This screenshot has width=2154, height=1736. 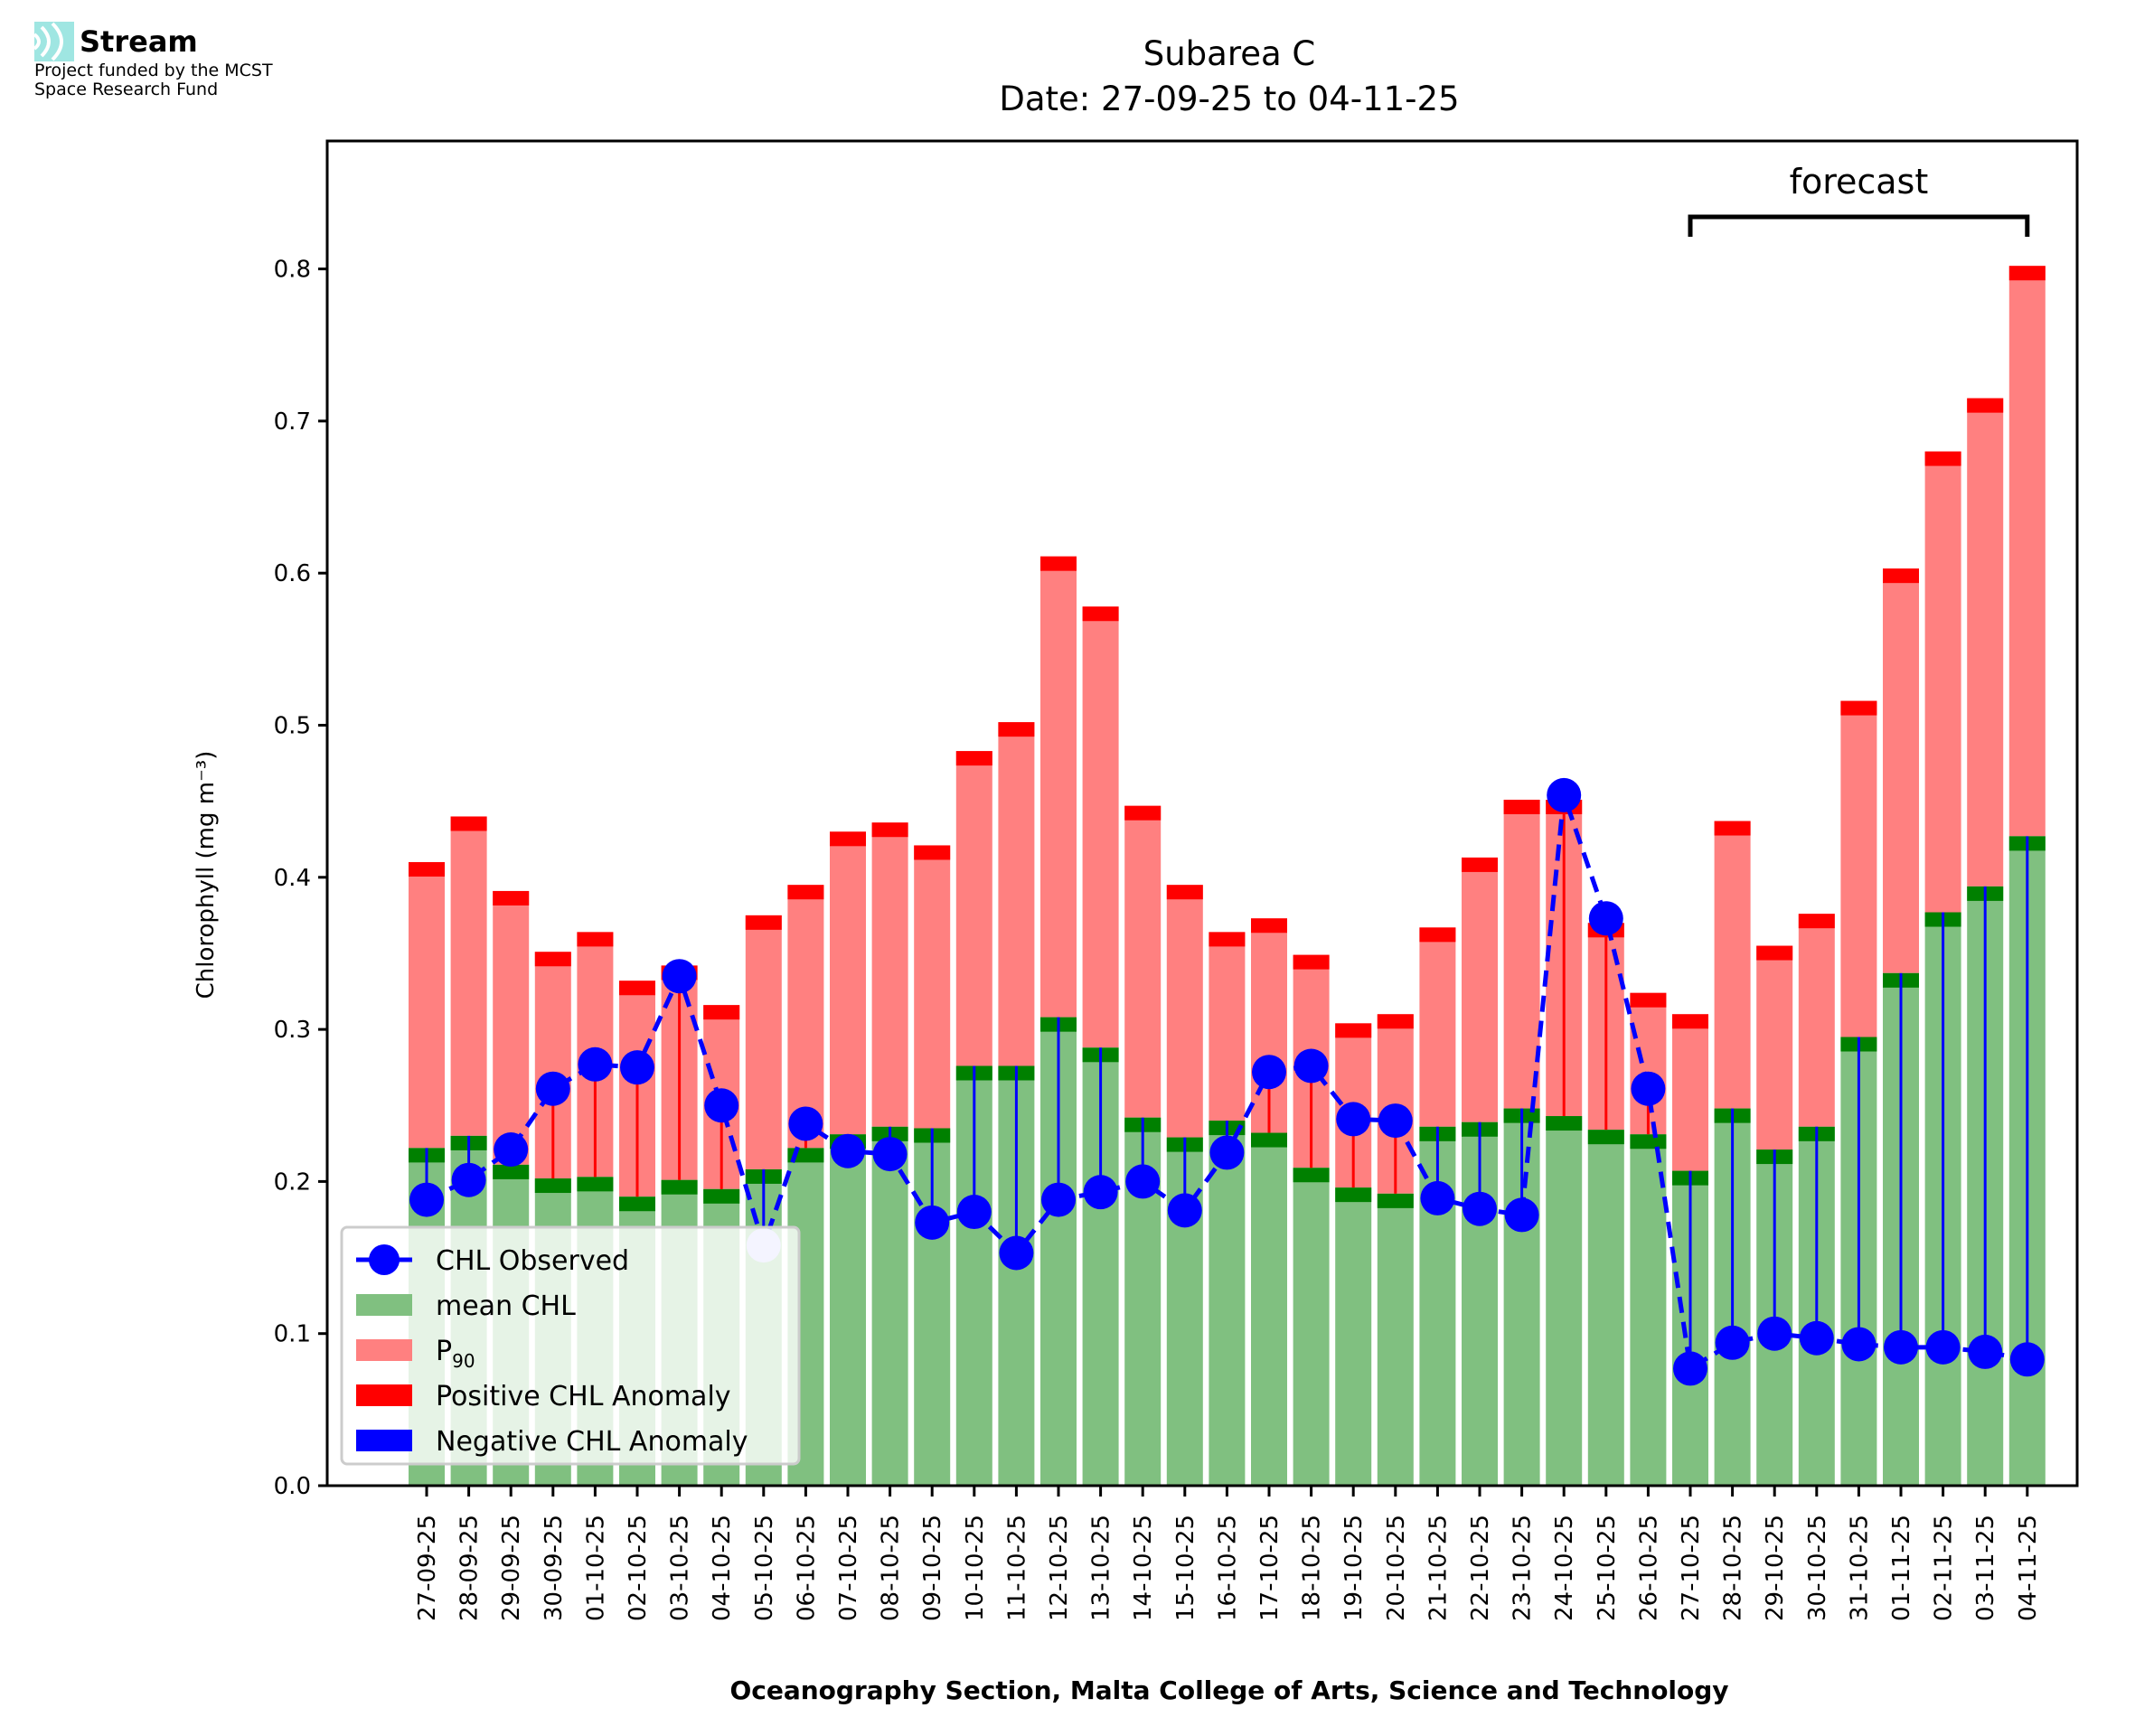 What do you see at coordinates (1480, 1568) in the screenshot?
I see `x-tick-label: 22-10-25` at bounding box center [1480, 1568].